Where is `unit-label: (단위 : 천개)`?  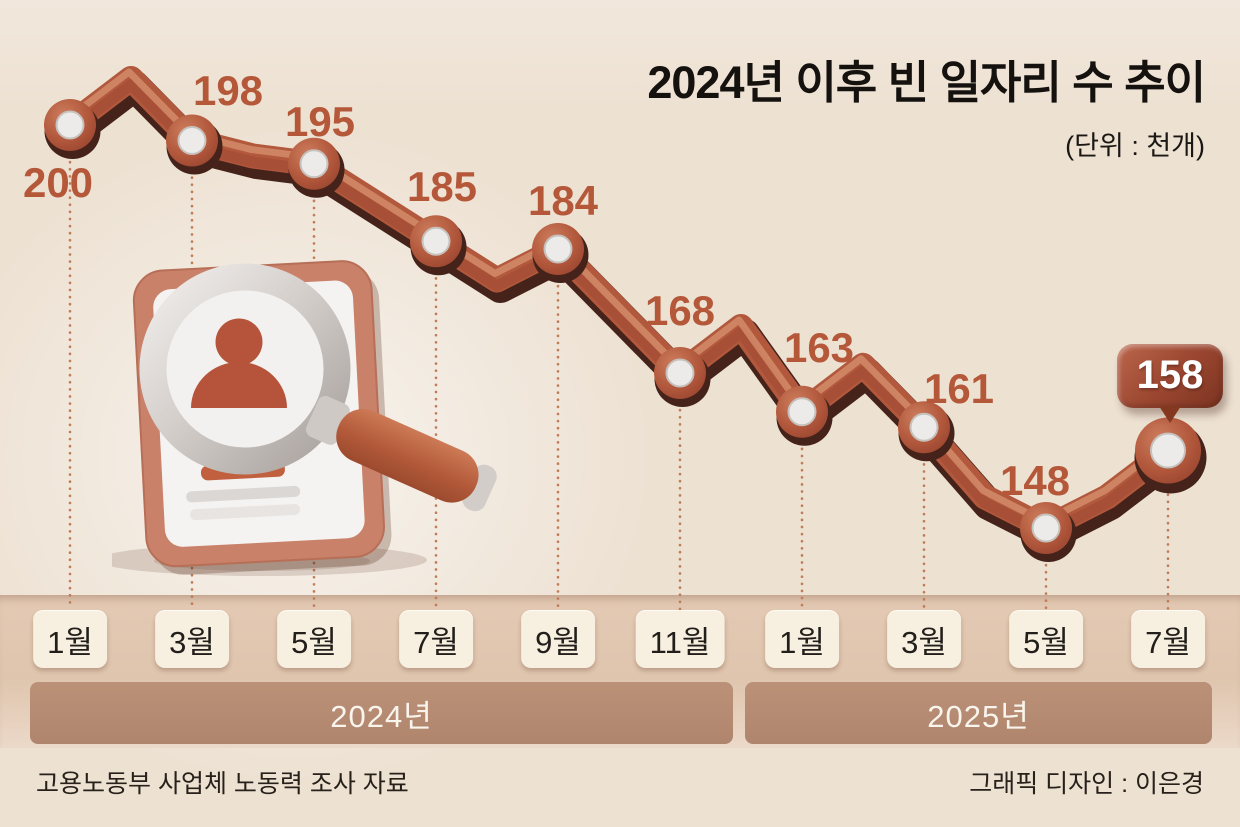
unit-label: (단위 : 천개) is located at coordinates (1135, 146).